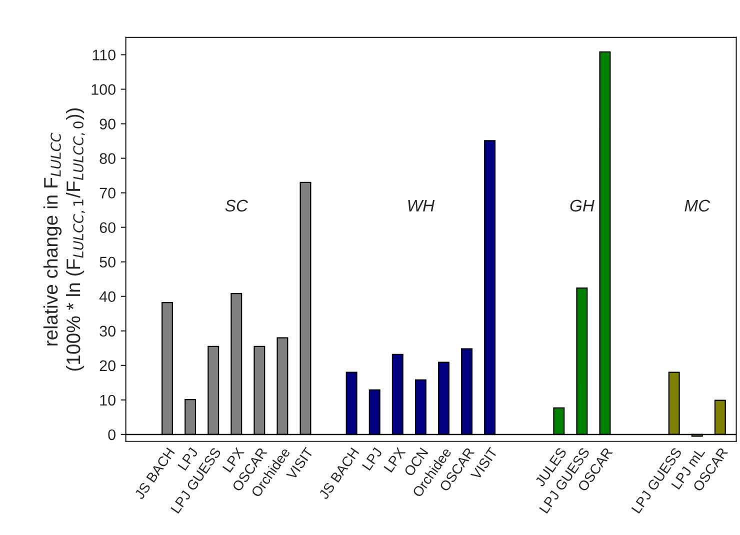 This screenshot has width=740, height=535. I want to click on annotation: GH, so click(582, 206).